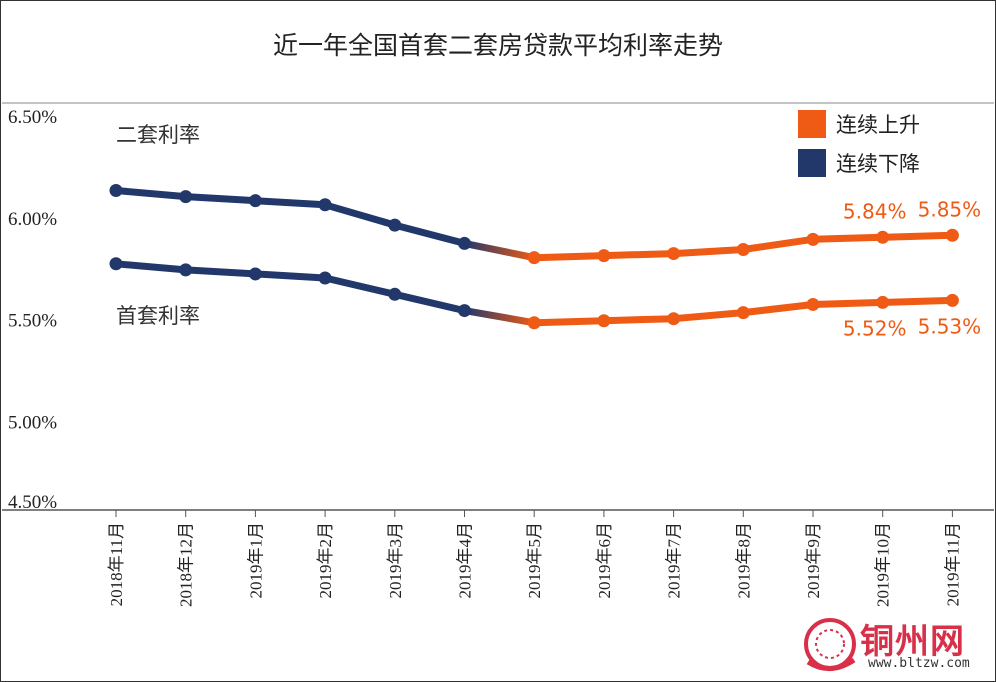 The image size is (996, 682). Describe the element at coordinates (875, 328) in the screenshot. I see `data-label: 5.52%` at that location.